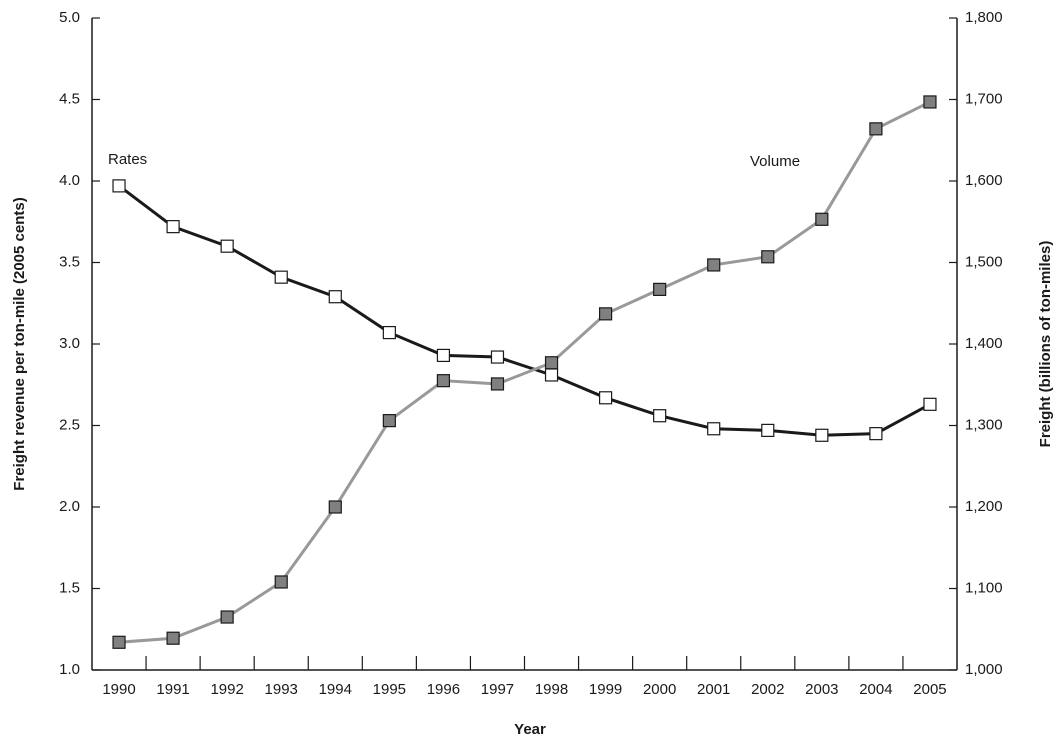 This screenshot has height=742, width=1060. Describe the element at coordinates (984, 424) in the screenshot. I see `y2-tick-label: 1,300` at that location.